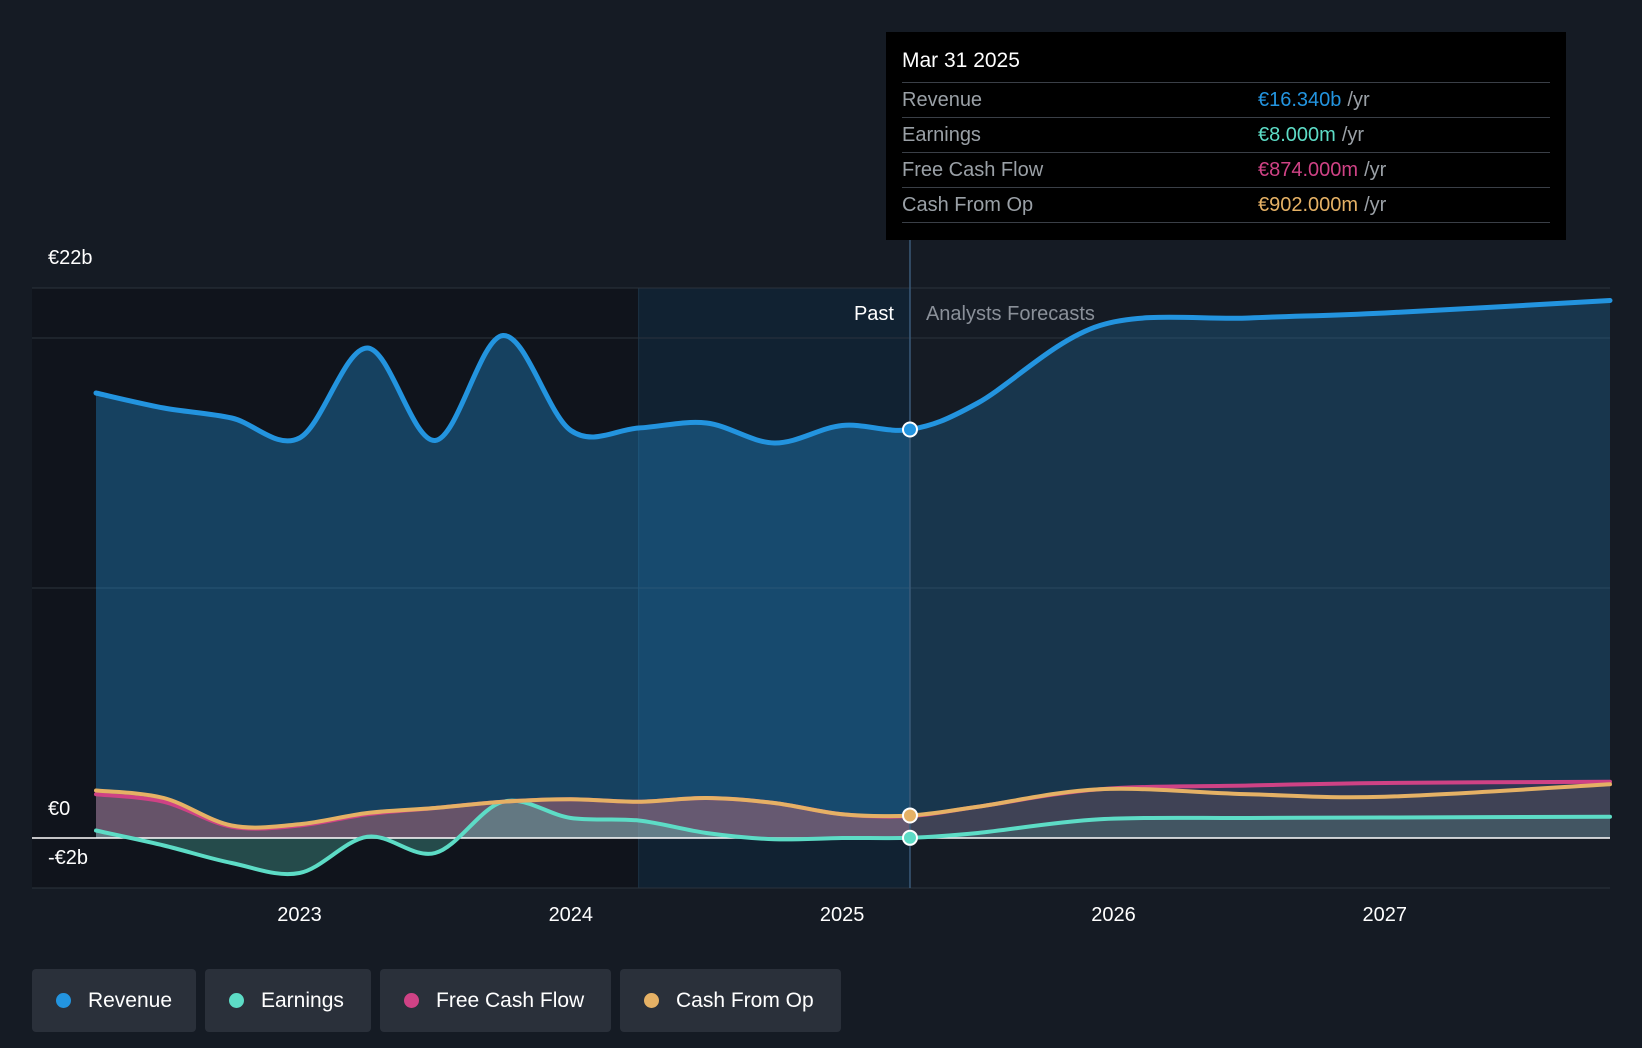 The height and width of the screenshot is (1048, 1642). What do you see at coordinates (1226, 64) in the screenshot?
I see `tooltip-date: Mar 31 2025` at bounding box center [1226, 64].